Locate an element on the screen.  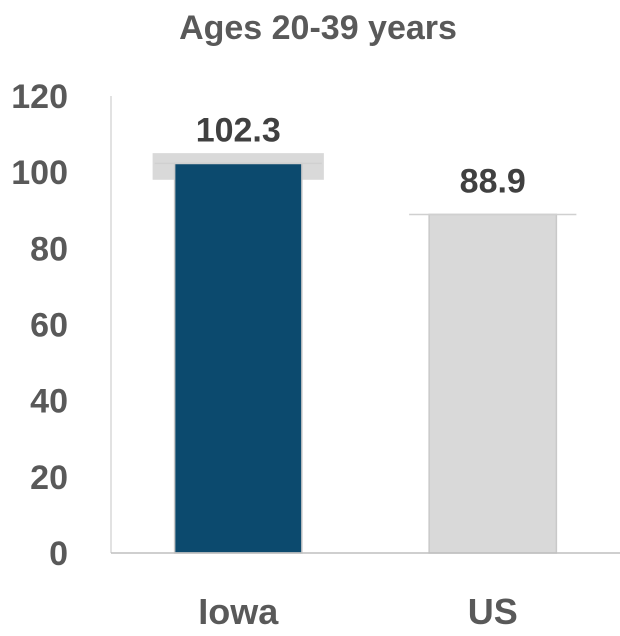
y-axis: 0 20 40 60 80 100 120 is located at coordinates (39, 325).